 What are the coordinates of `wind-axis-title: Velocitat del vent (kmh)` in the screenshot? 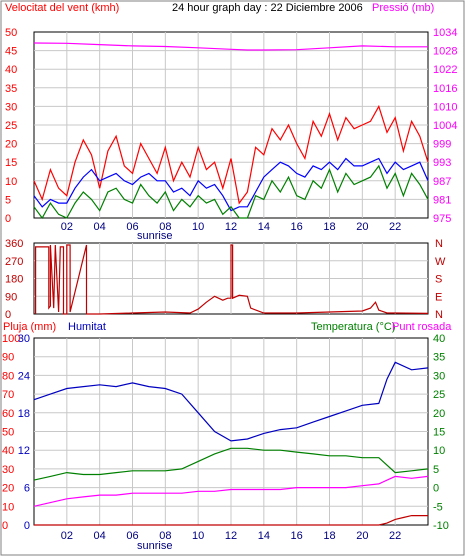 It's located at (62, 8).